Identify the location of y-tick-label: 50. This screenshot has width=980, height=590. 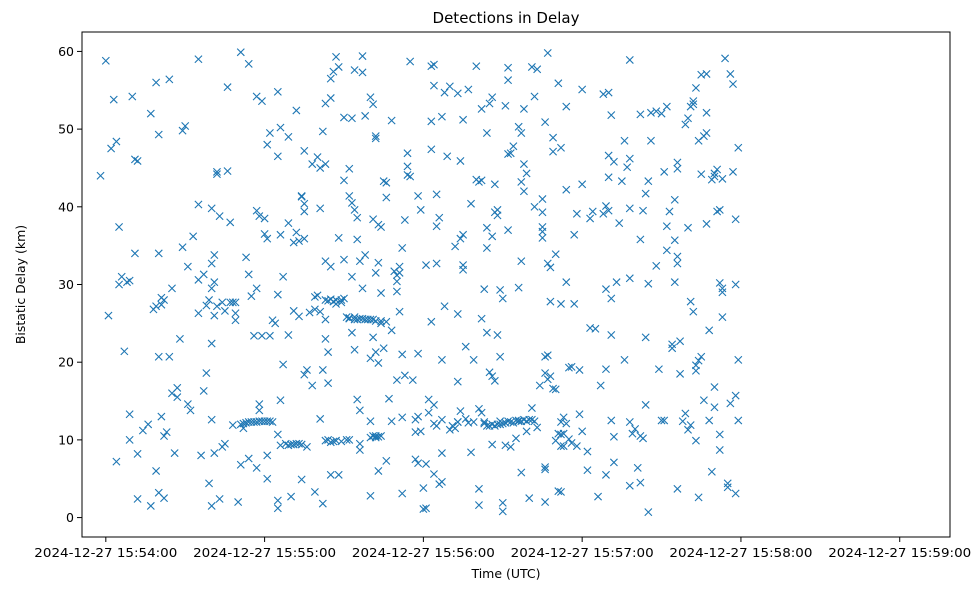
(66, 129).